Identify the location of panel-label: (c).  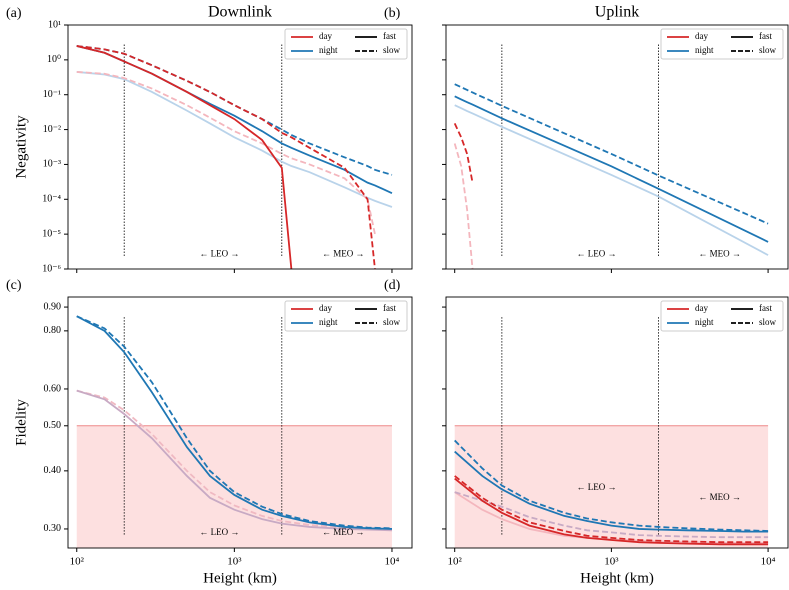
(14, 285).